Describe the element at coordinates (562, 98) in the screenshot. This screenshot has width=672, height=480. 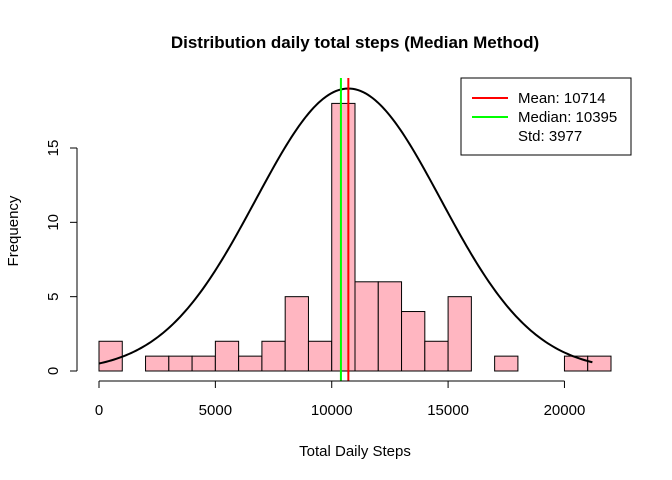
I see `legend-label-0: Mean: 10714` at that location.